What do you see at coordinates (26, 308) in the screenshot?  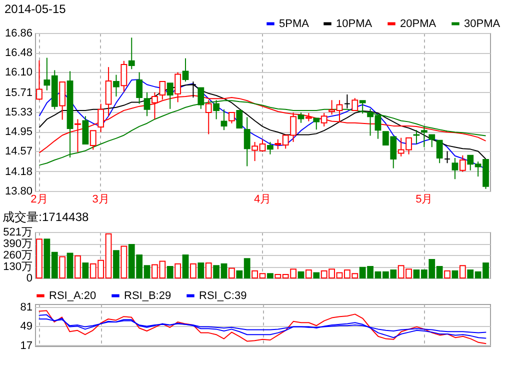 I see `y-tick-label: 81` at bounding box center [26, 308].